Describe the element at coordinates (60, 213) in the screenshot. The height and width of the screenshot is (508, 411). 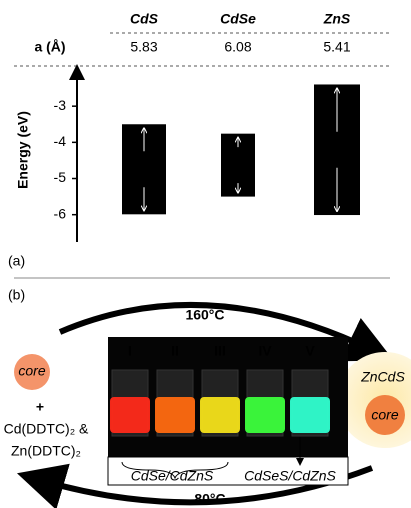
I see `y-tick-label: -6` at that location.